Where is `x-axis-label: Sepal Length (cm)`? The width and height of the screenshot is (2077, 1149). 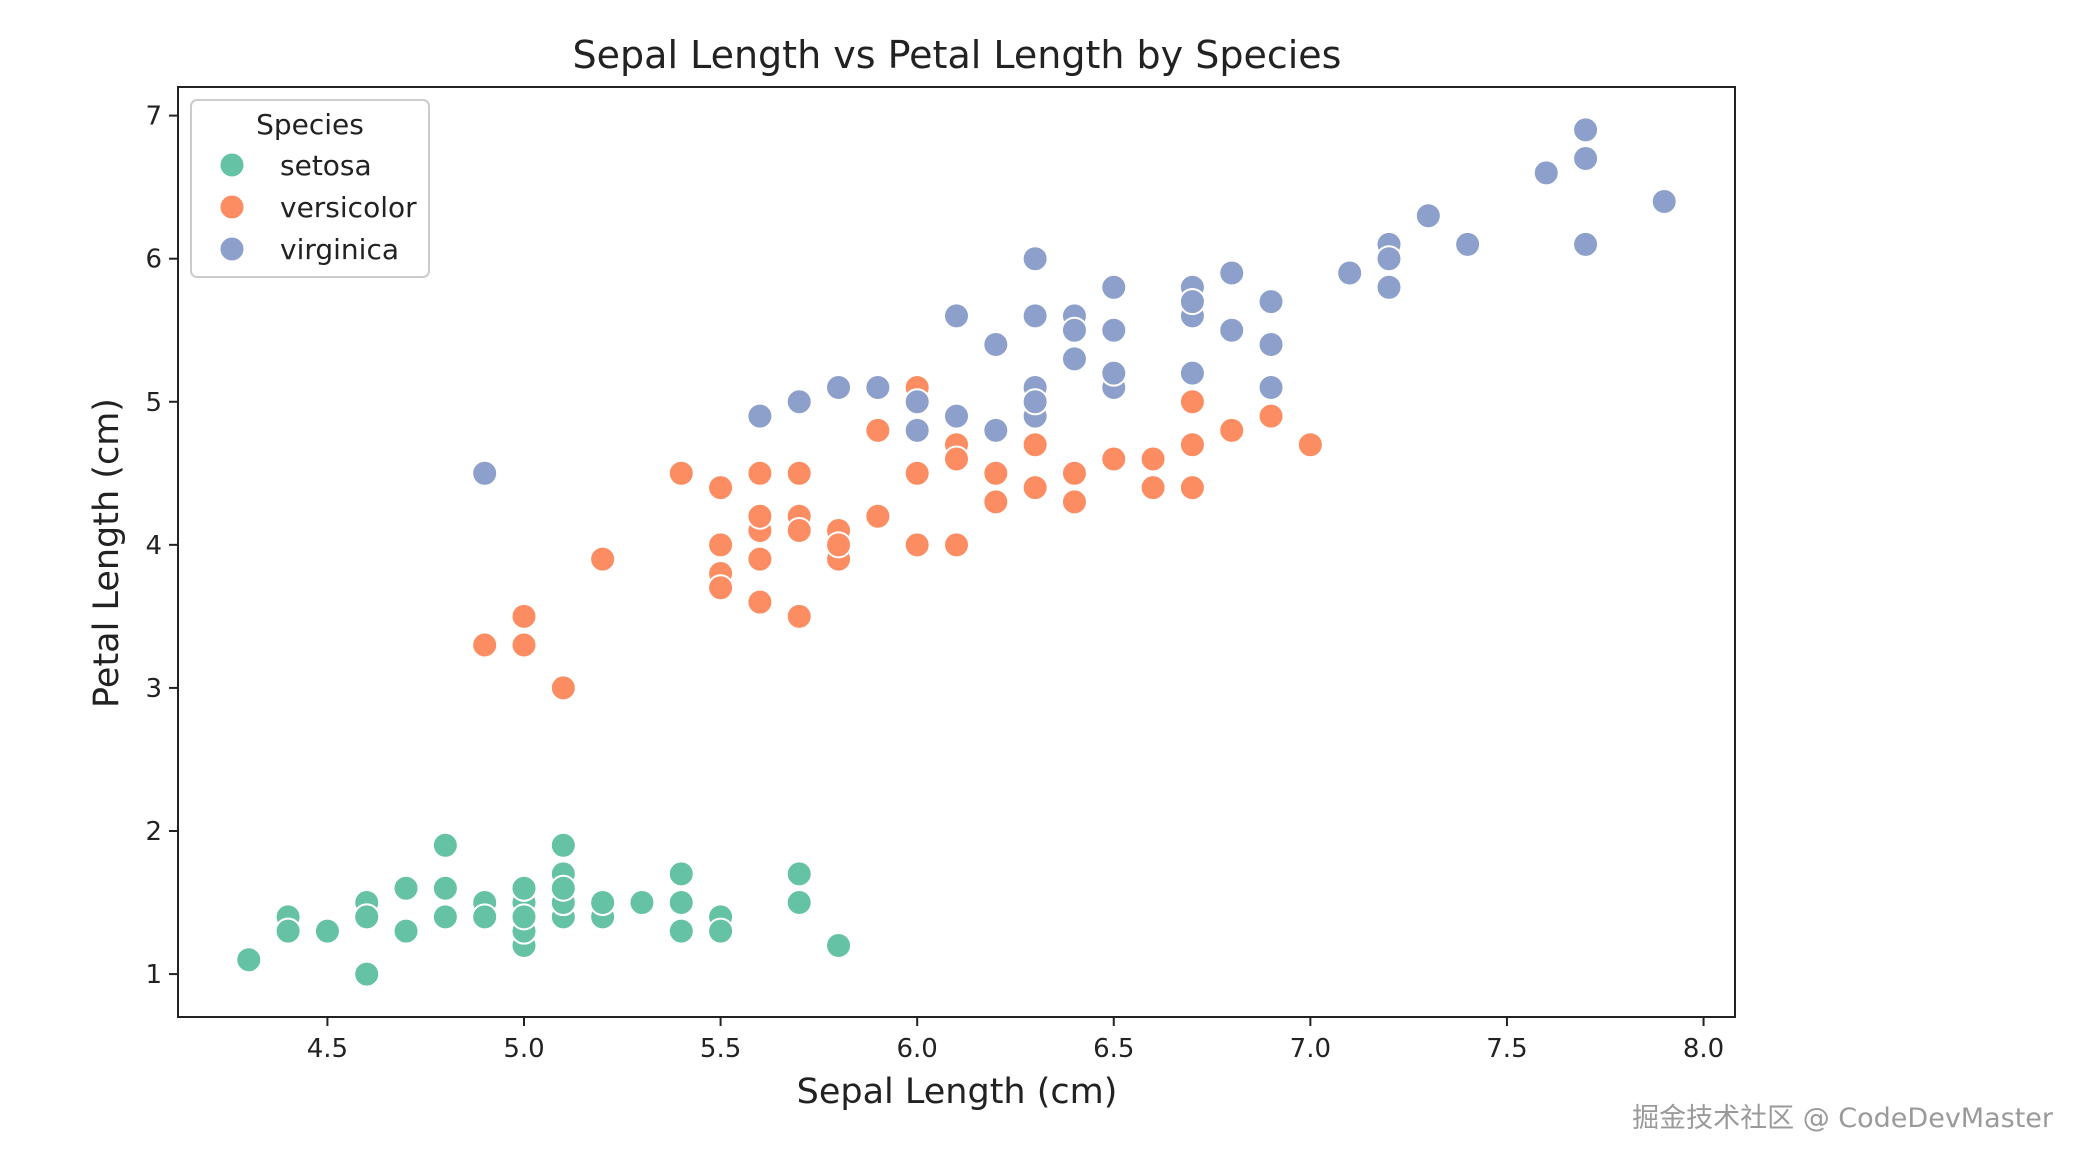
x-axis-label: Sepal Length (cm) is located at coordinates (957, 1092).